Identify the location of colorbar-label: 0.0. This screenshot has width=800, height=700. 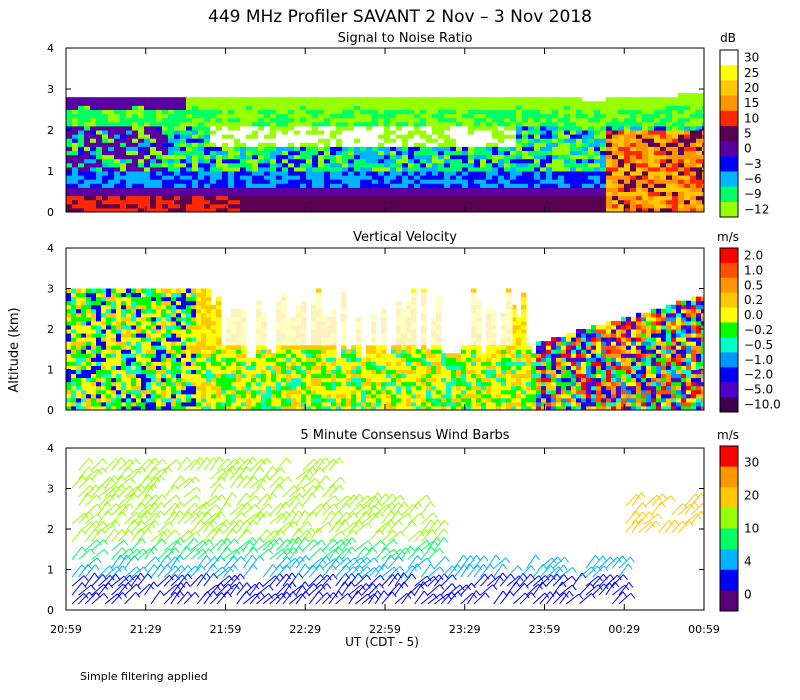
(753, 315).